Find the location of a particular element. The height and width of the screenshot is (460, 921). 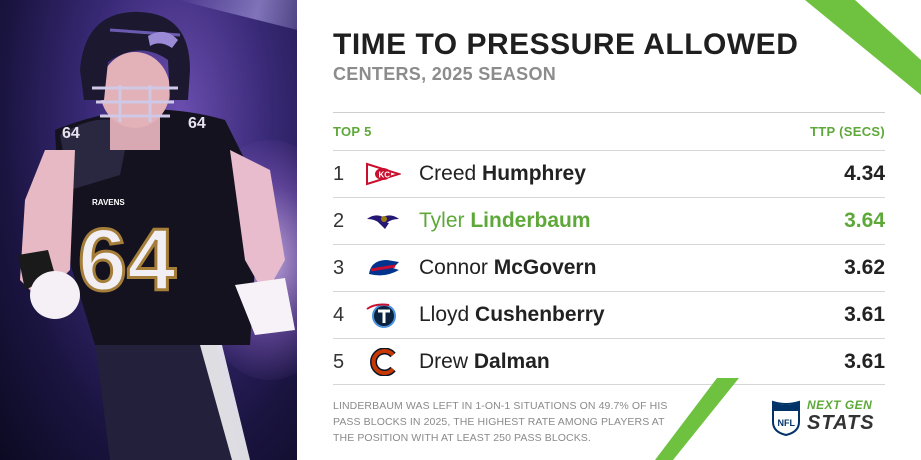

player-name: Drew Dalman is located at coordinates (484, 362).